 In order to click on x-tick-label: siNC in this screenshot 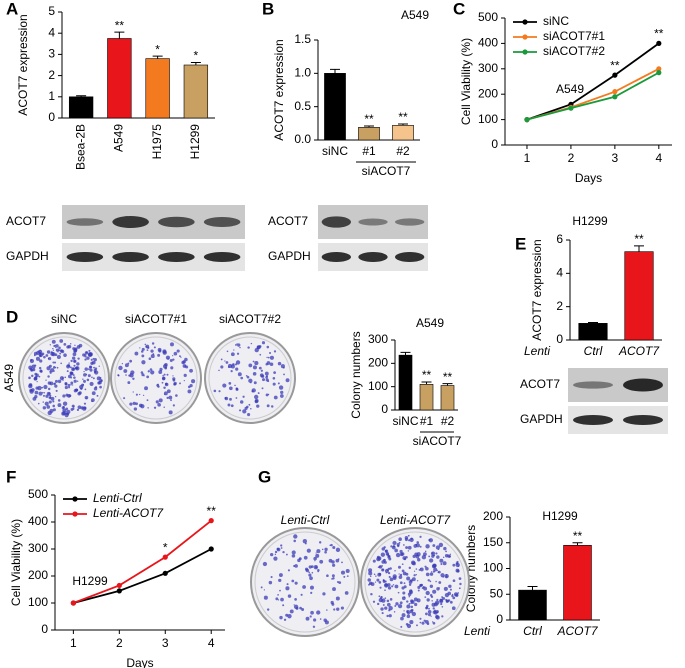, I will do `click(335, 151)`.